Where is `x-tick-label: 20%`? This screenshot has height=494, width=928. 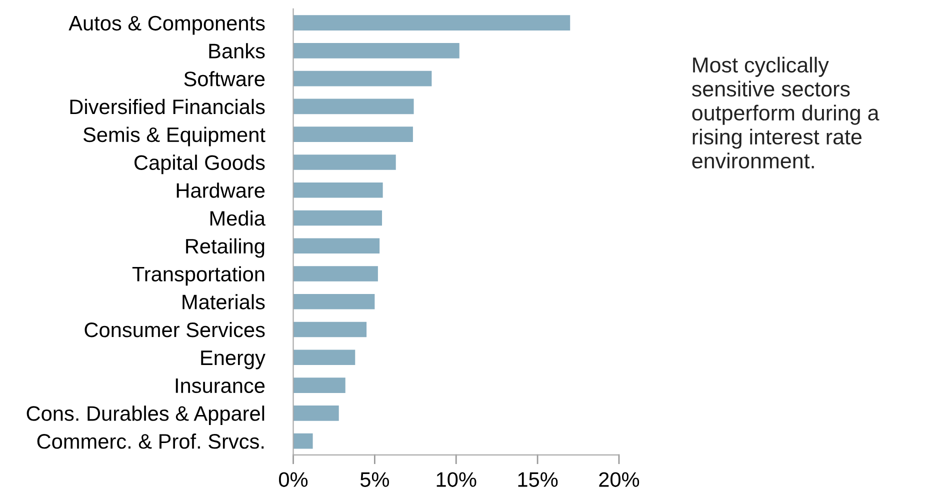 x-tick-label: 20% is located at coordinates (619, 479).